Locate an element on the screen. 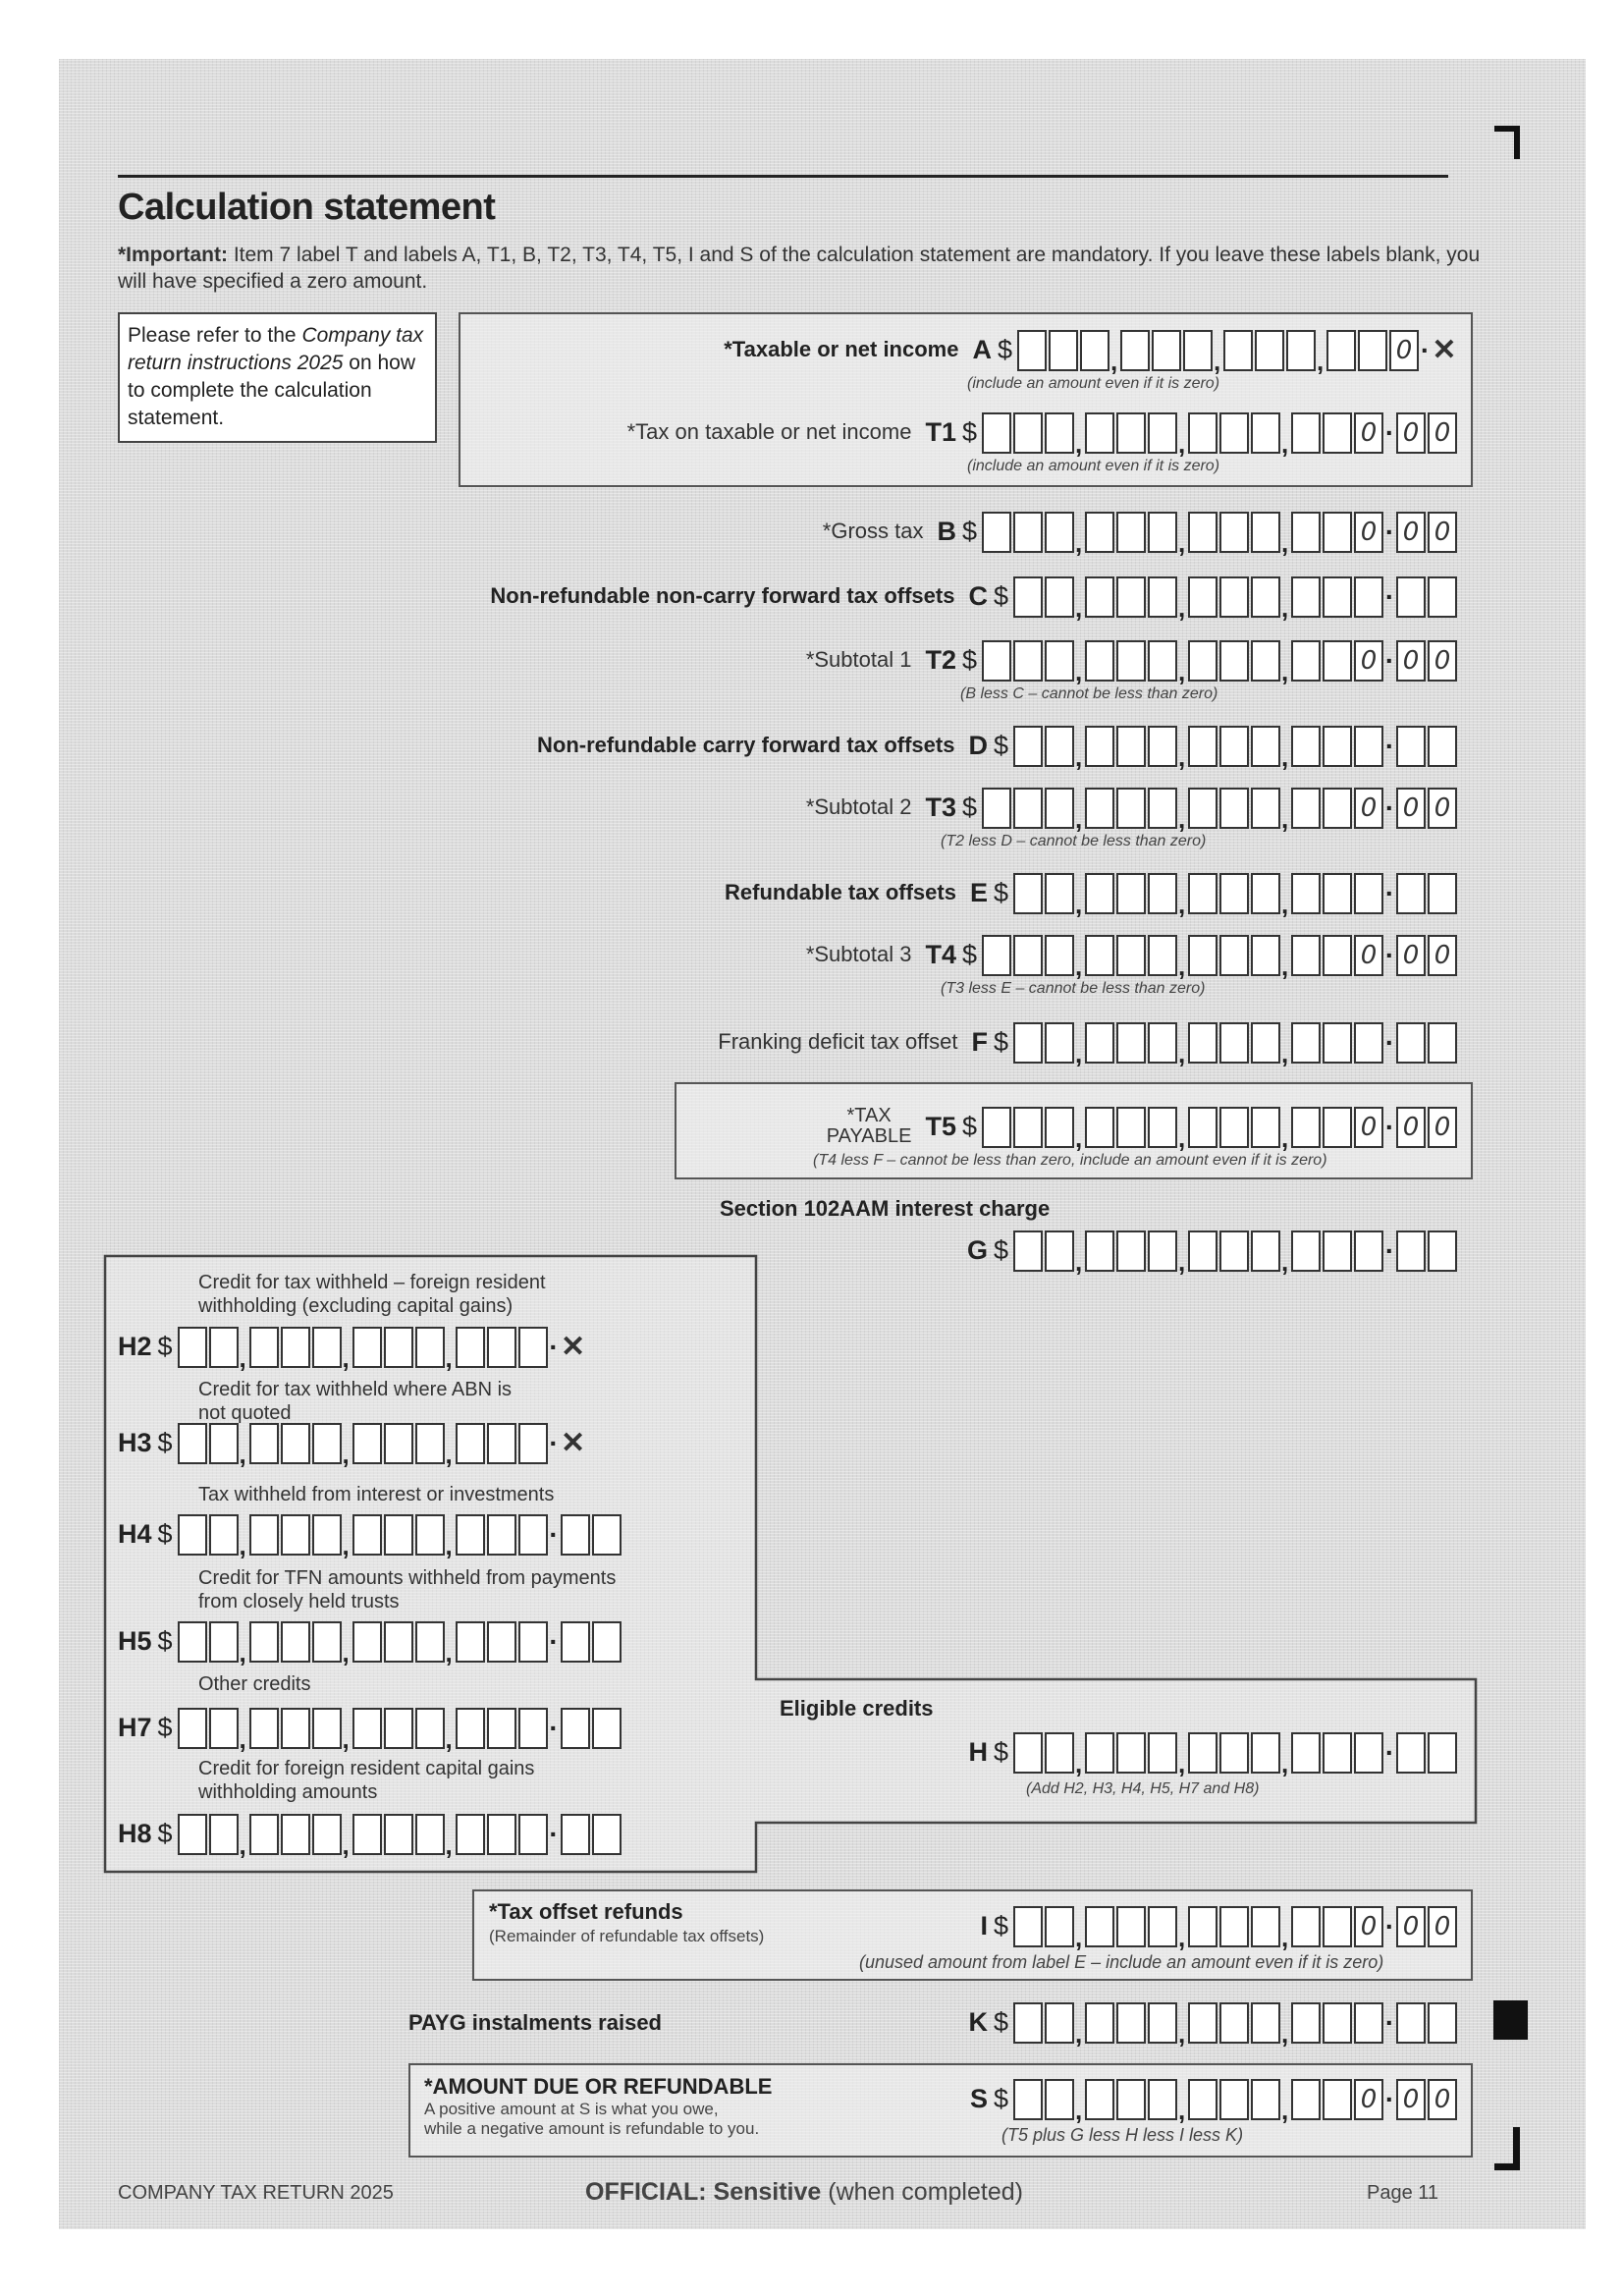  amount-field-T4: ,,, 0 · 0 0 is located at coordinates (1219, 956).